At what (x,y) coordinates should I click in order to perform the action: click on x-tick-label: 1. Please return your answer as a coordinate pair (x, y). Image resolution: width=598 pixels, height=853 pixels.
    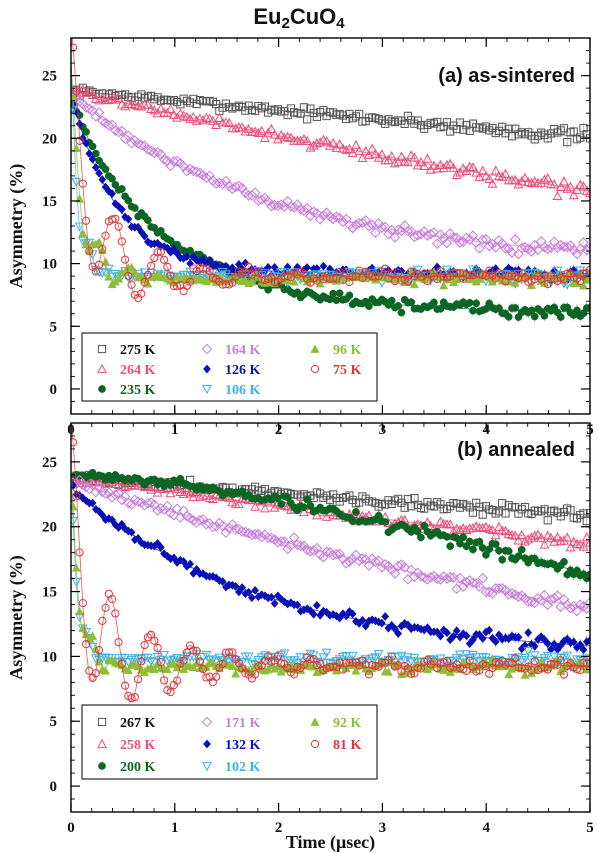
    Looking at the image, I should click on (175, 828).